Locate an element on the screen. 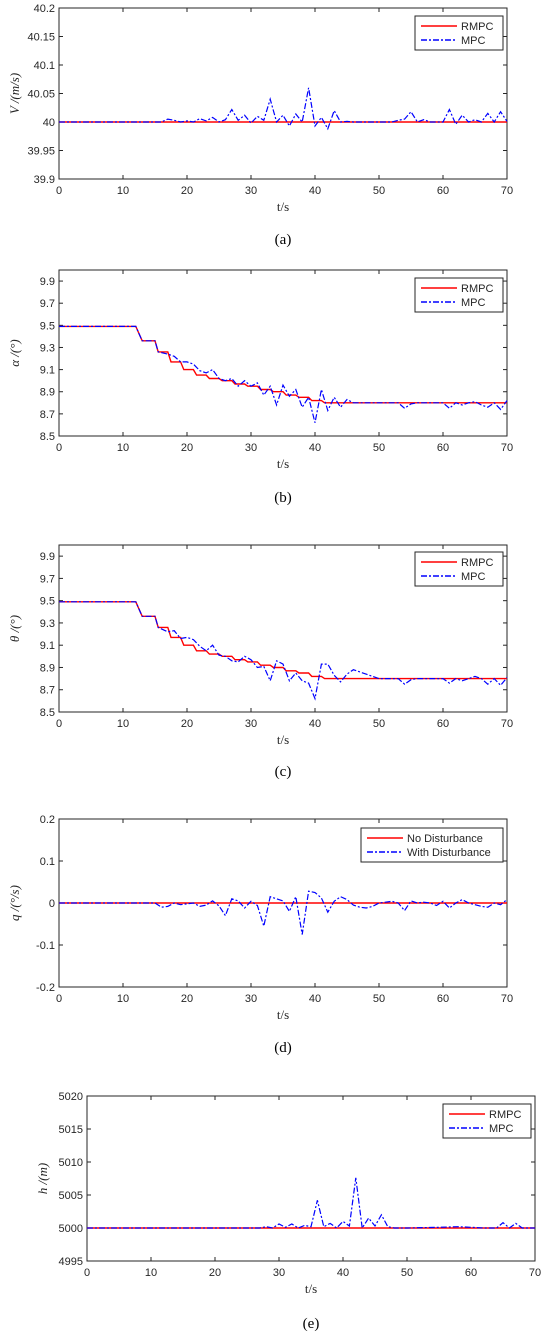 The width and height of the screenshot is (550, 1344). y-axis-label: V /(m/s) is located at coordinates (14, 93).